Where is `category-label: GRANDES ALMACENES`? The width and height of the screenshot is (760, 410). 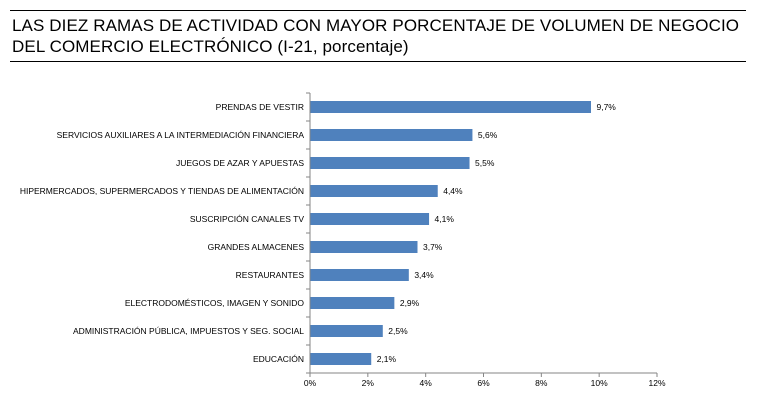 category-label: GRANDES ALMACENES is located at coordinates (256, 247).